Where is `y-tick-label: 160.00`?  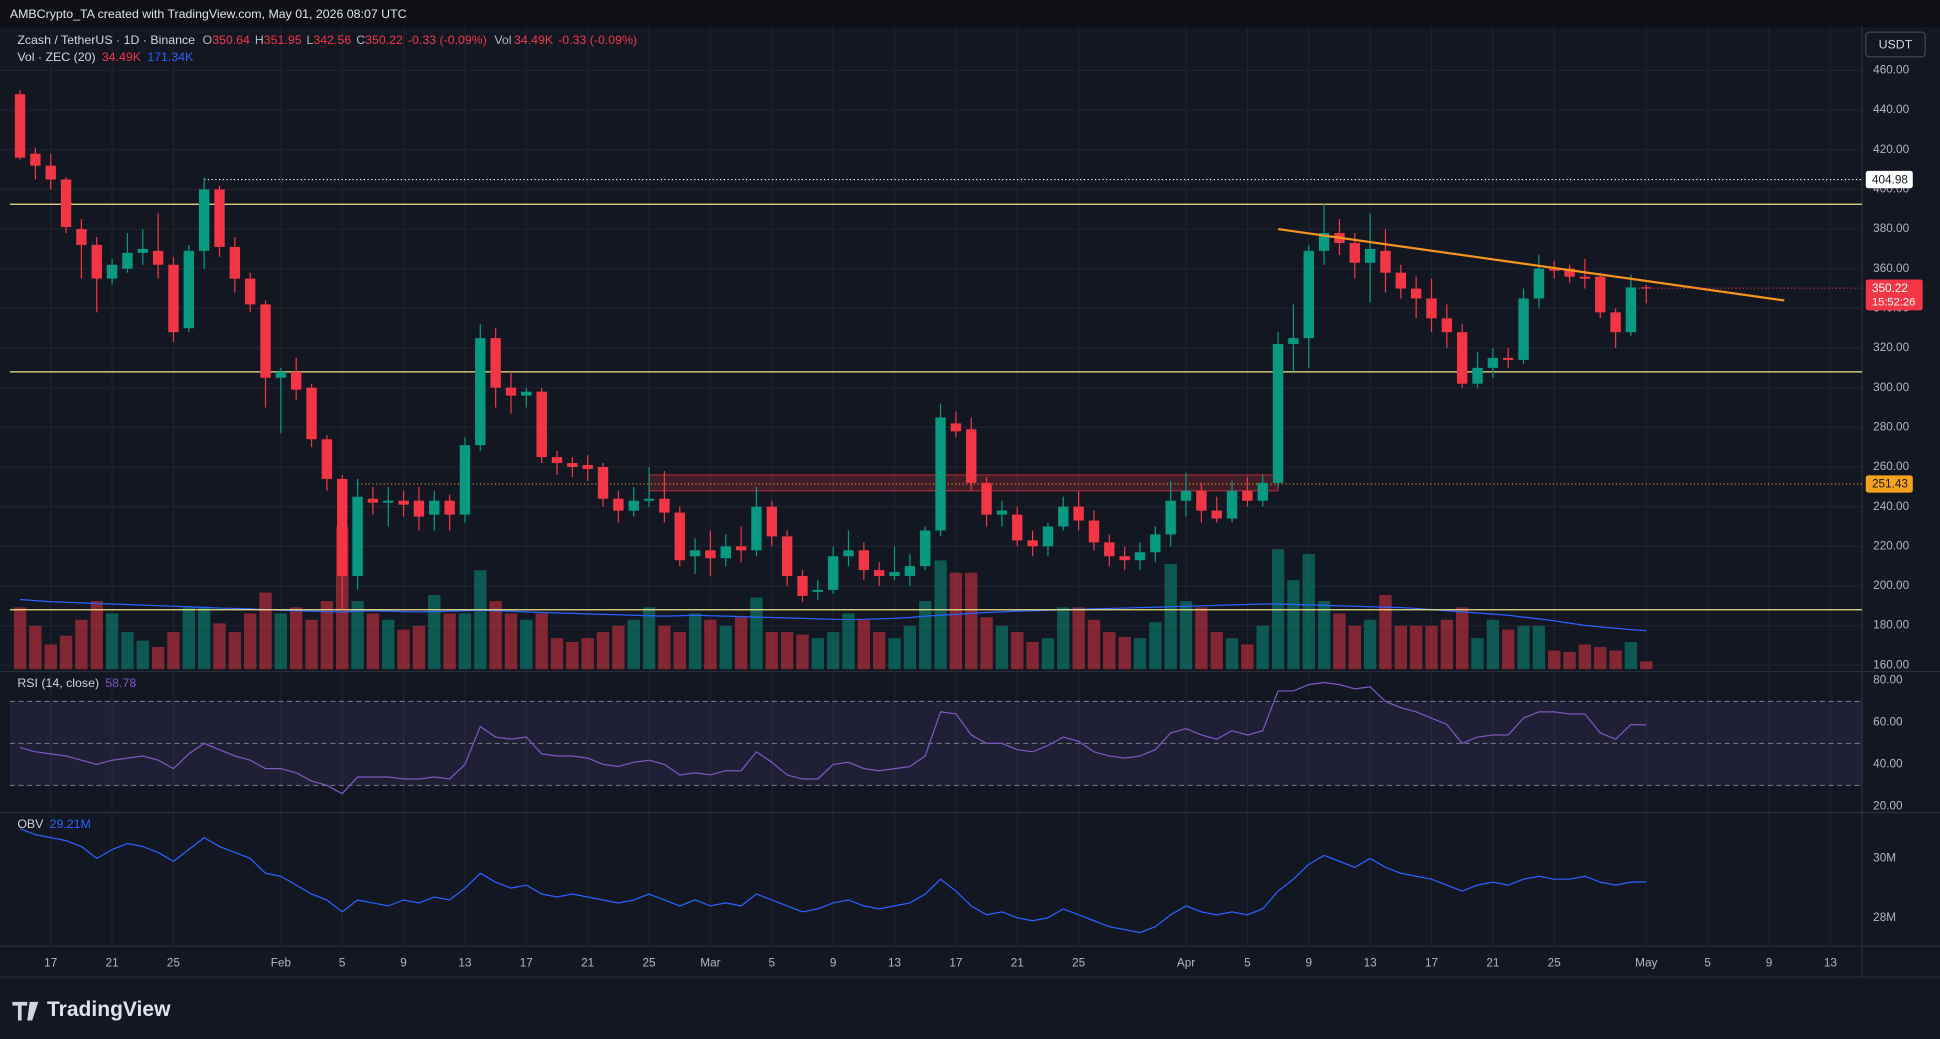 y-tick-label: 160.00 is located at coordinates (1891, 664).